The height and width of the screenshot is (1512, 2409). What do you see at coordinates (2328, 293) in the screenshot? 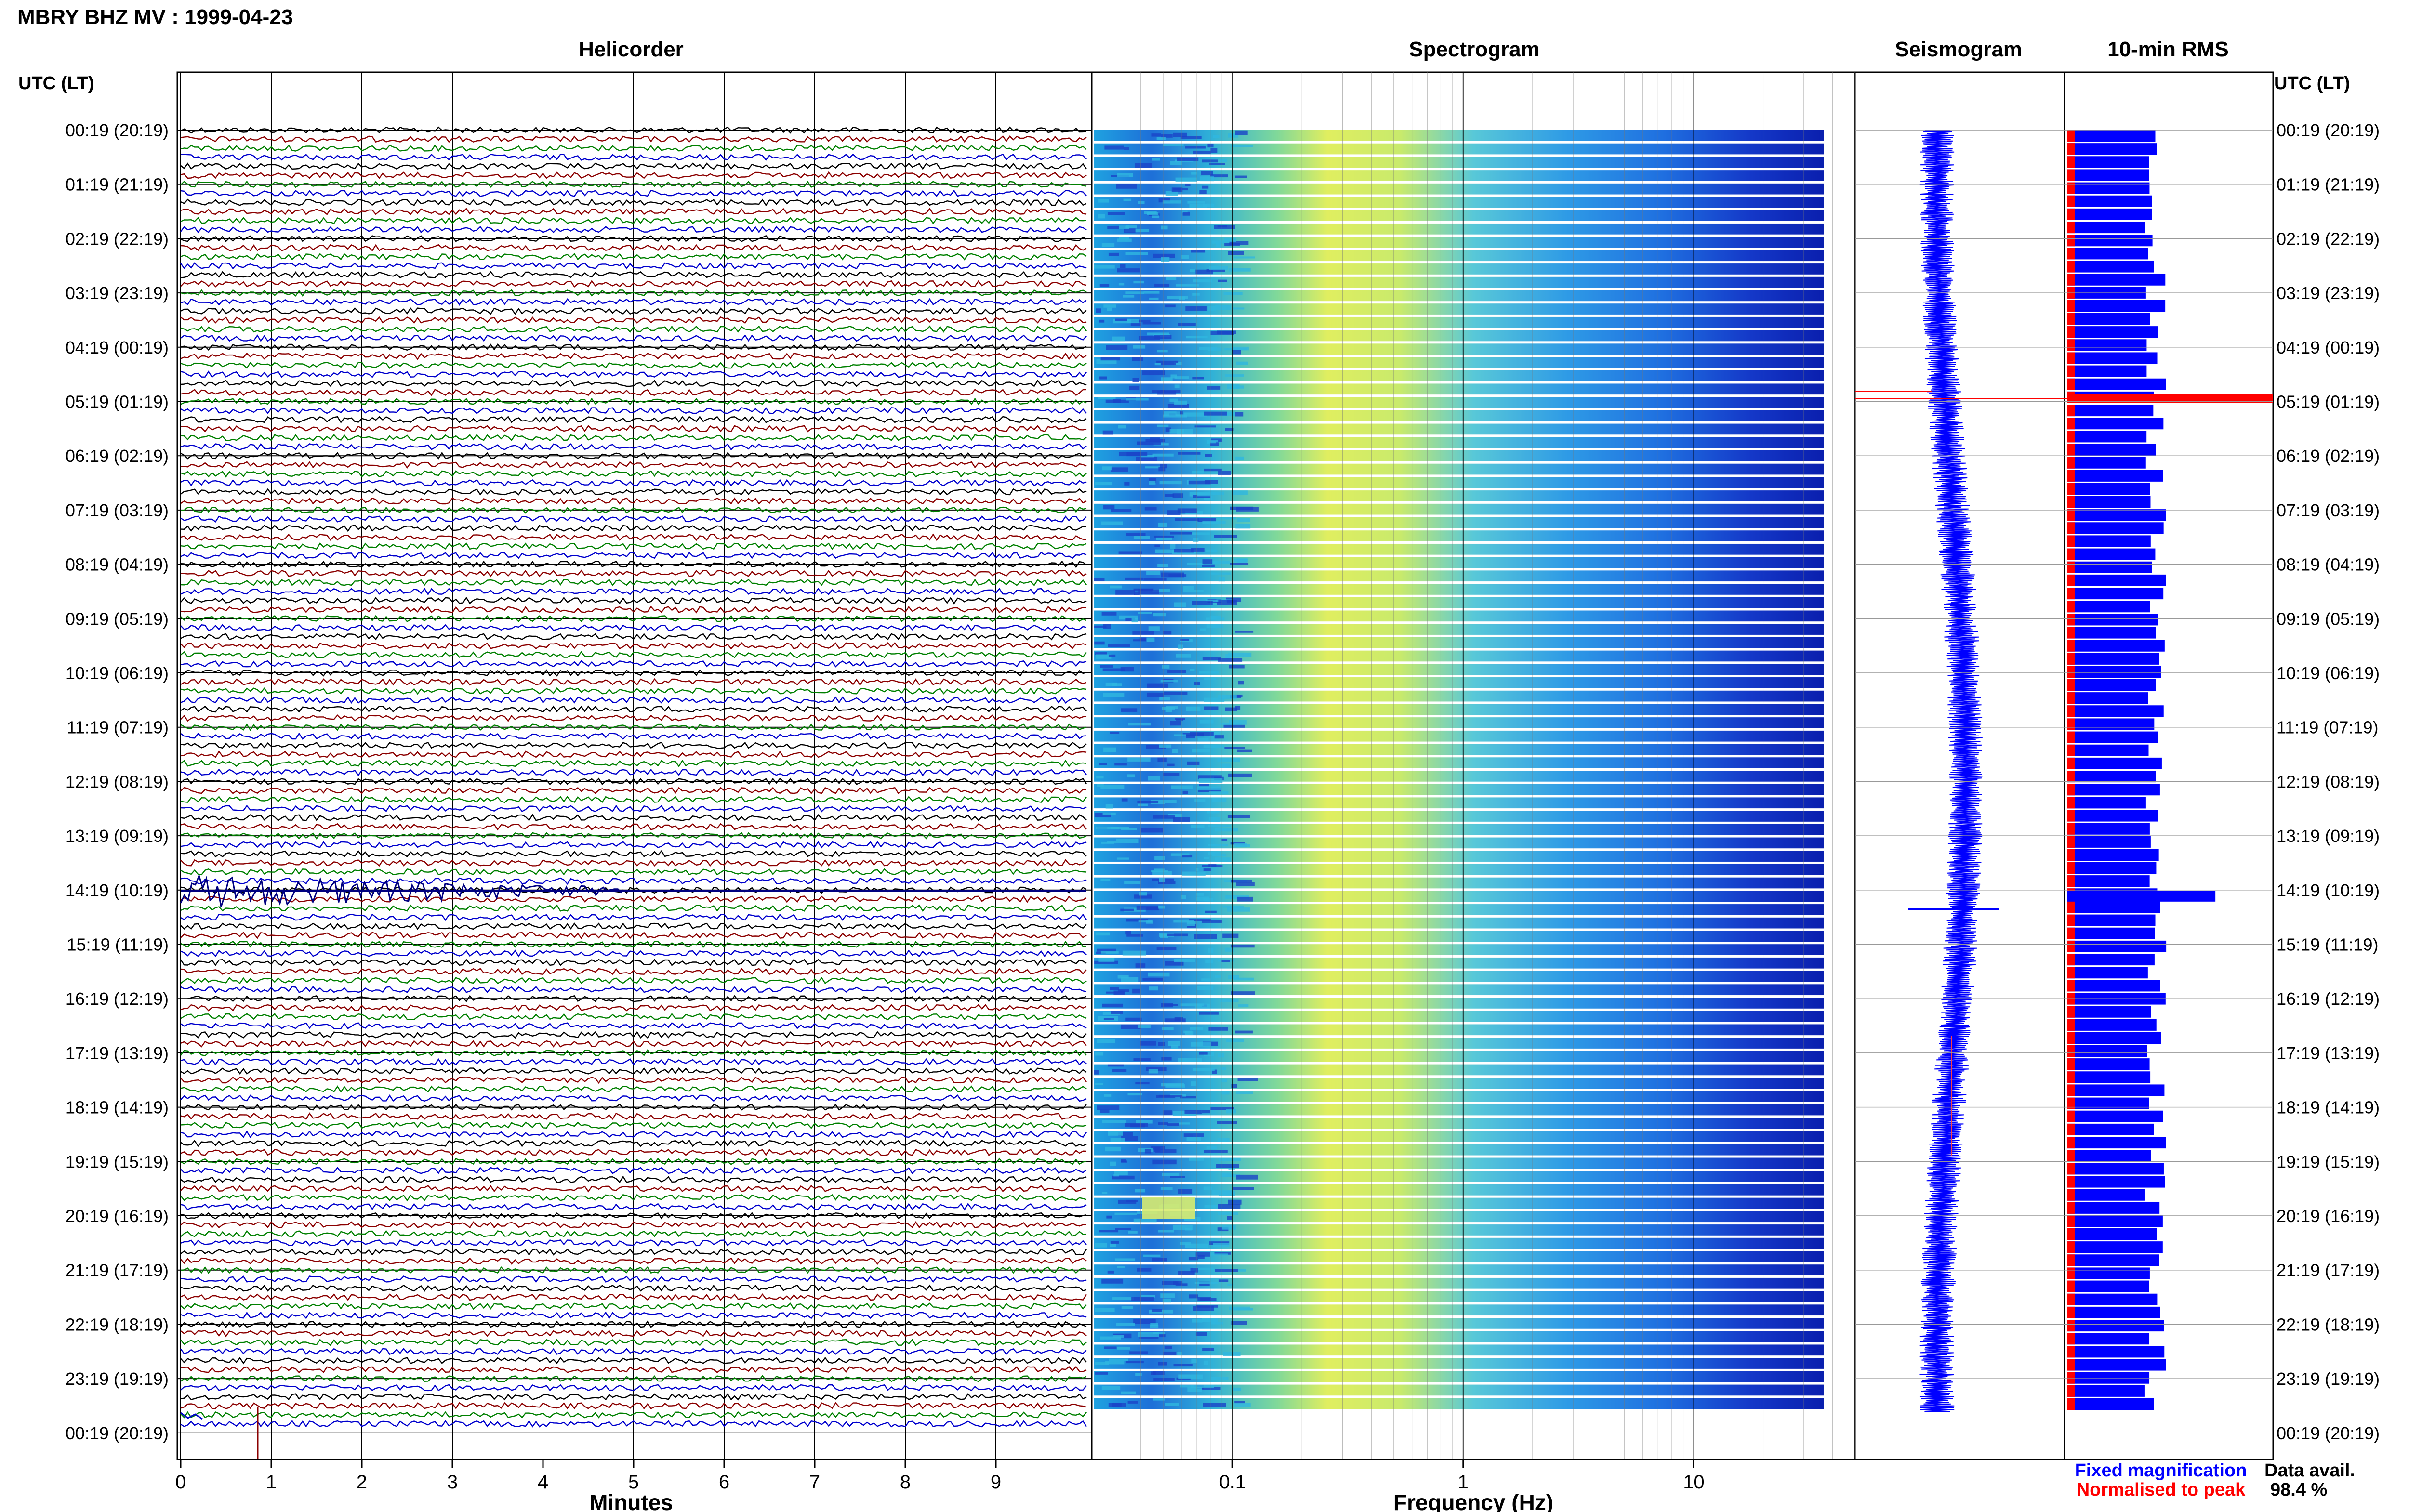
I see `time-tick-right: 03:19 (23:19)` at bounding box center [2328, 293].